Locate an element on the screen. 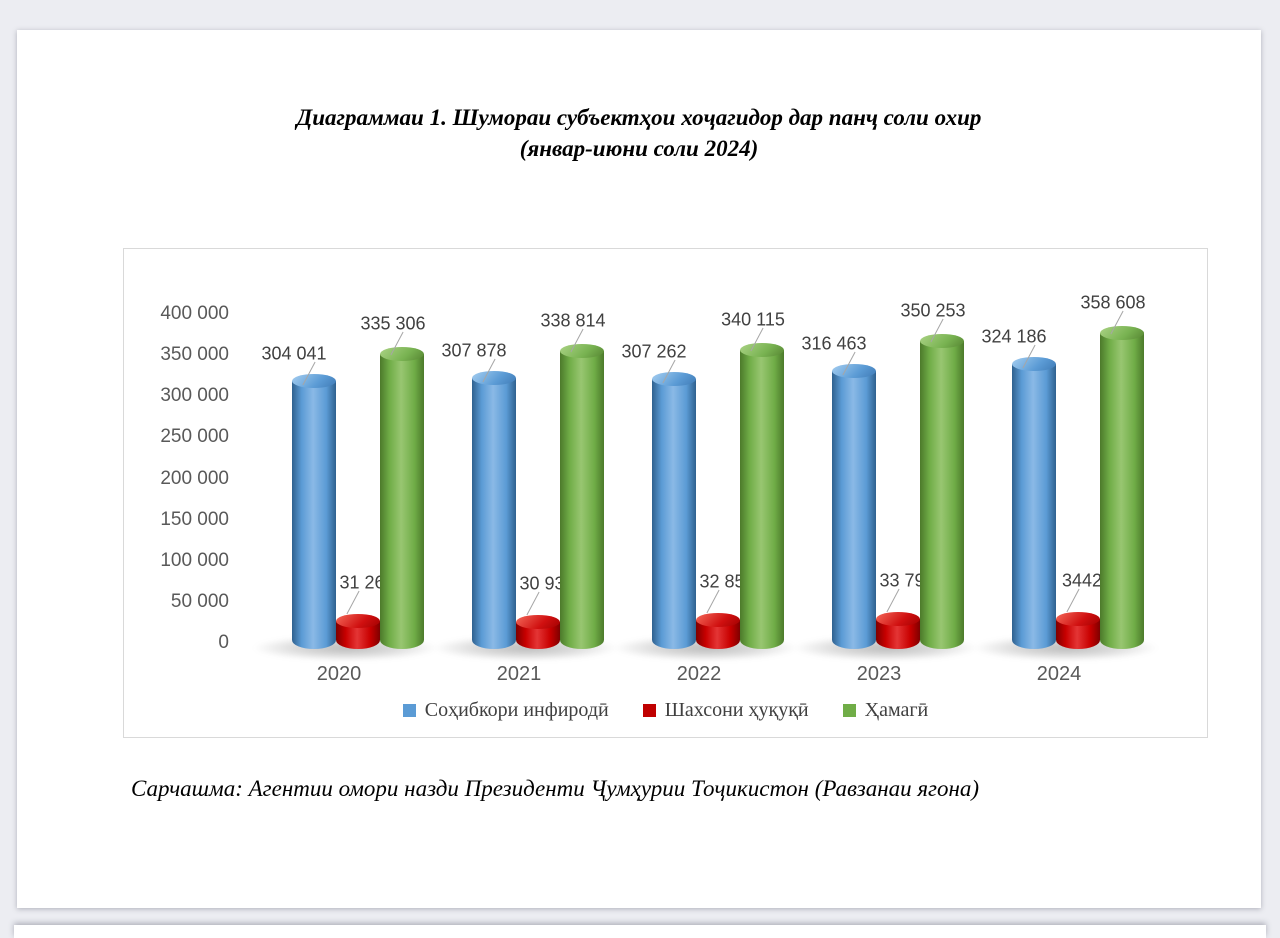  bar-data-label: 324 186 is located at coordinates (1014, 336).